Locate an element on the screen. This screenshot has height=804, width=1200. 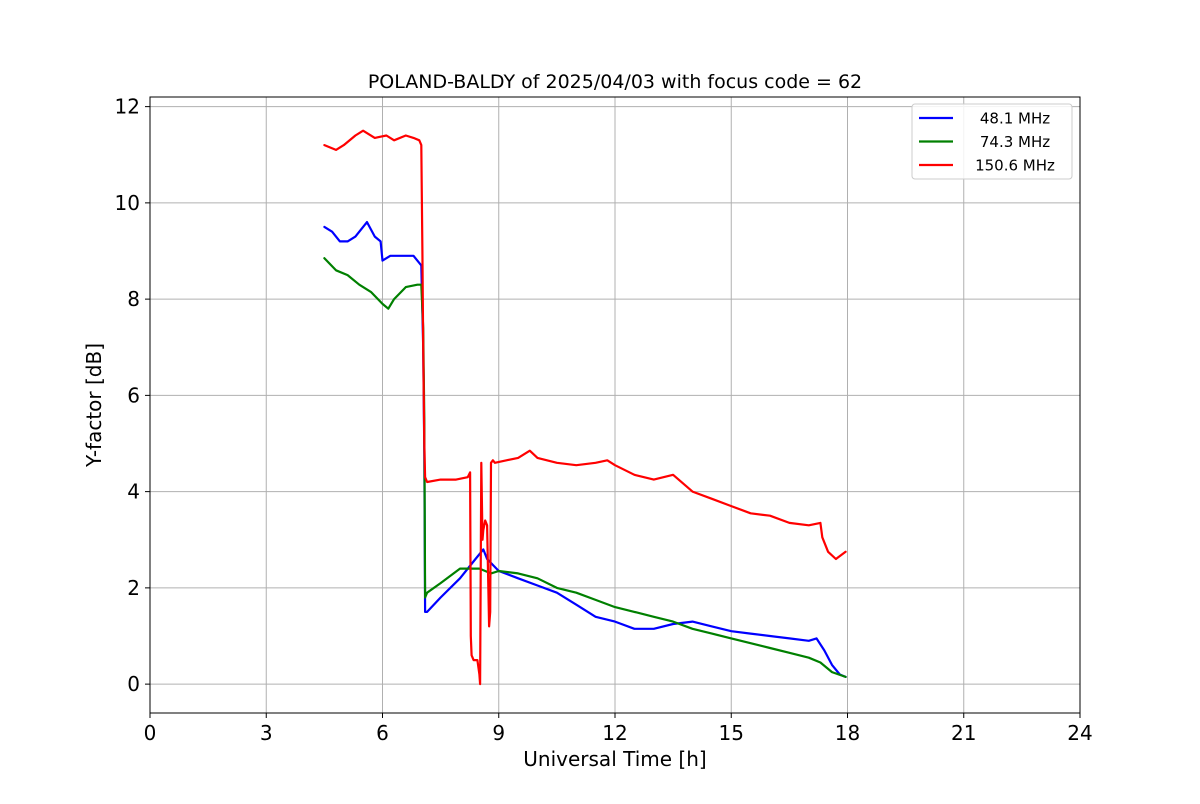
x-tick-label: 21 is located at coordinates (963, 733).